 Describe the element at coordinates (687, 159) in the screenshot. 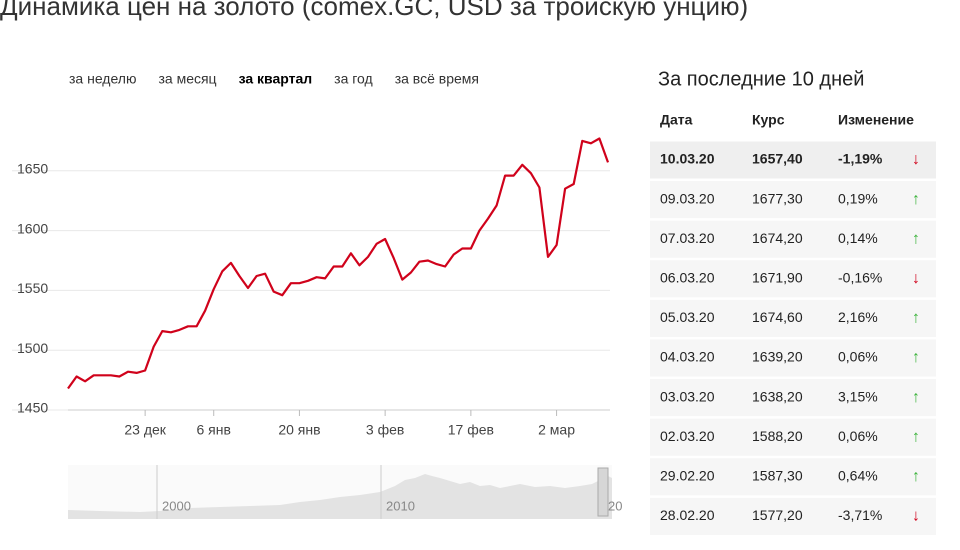

I see `table-cell: 10.03.20` at that location.